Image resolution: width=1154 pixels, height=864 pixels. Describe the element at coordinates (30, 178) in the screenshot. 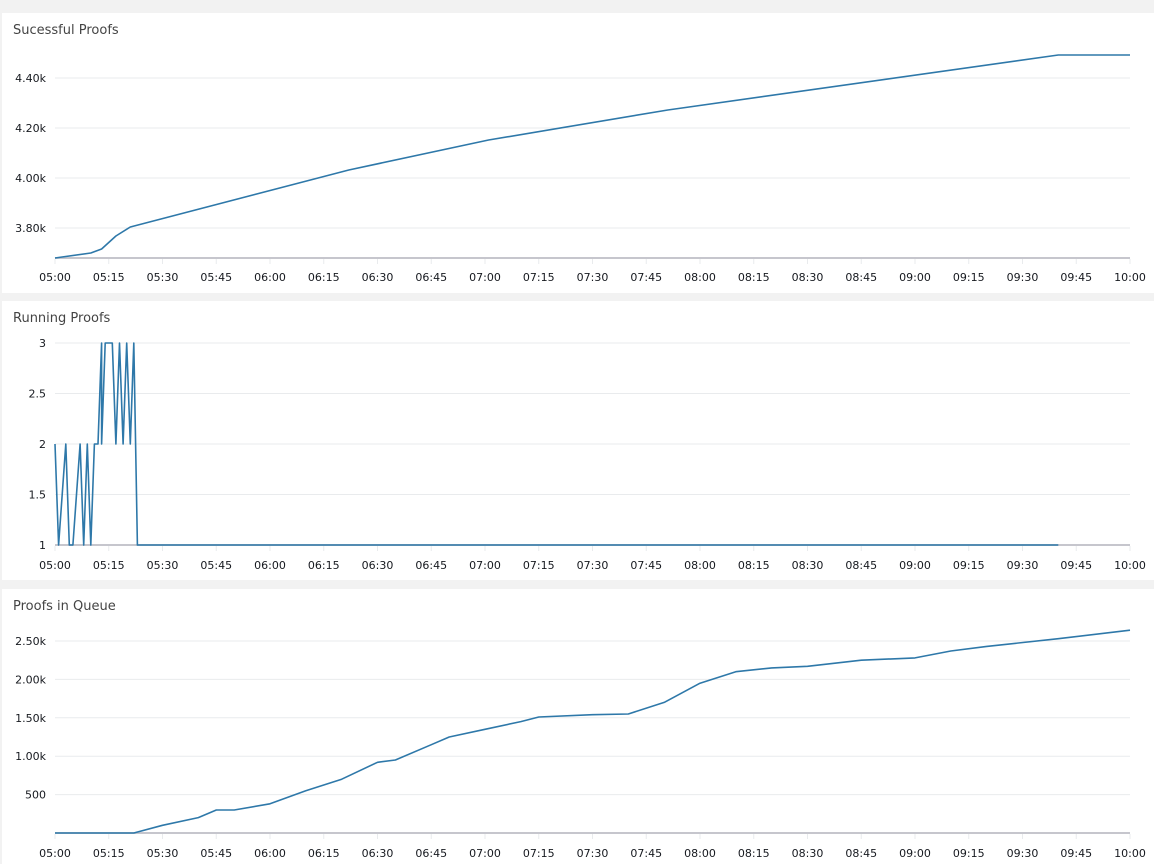

I see `y-tick-label: 4.00k` at that location.